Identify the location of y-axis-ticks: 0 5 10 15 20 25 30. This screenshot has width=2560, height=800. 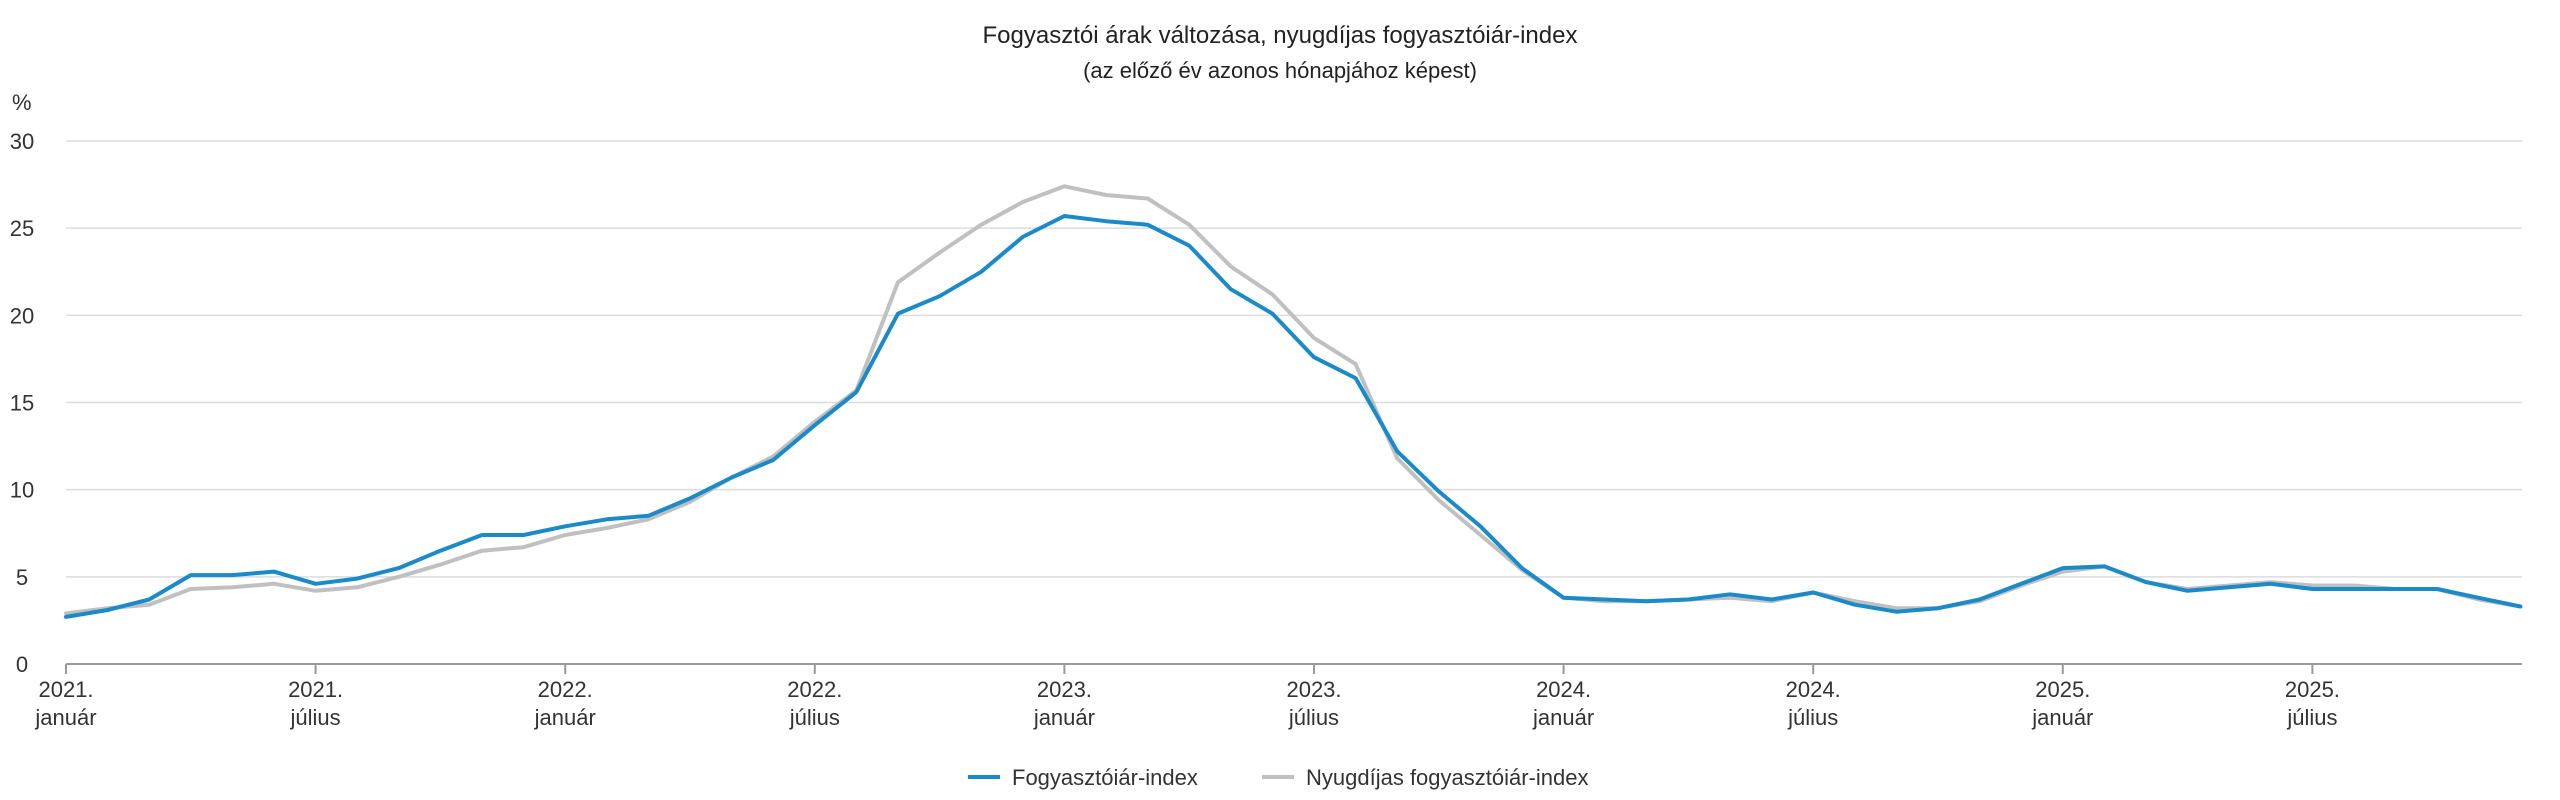
(22, 403).